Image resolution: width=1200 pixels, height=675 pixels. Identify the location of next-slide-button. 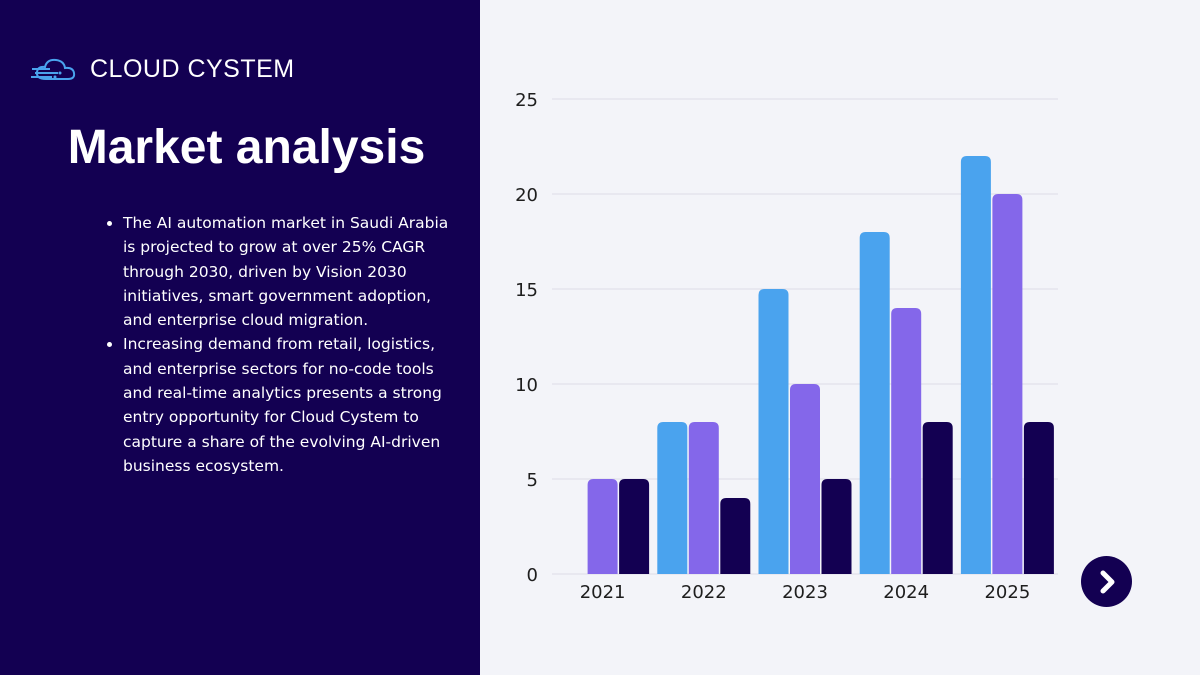
(1106, 581).